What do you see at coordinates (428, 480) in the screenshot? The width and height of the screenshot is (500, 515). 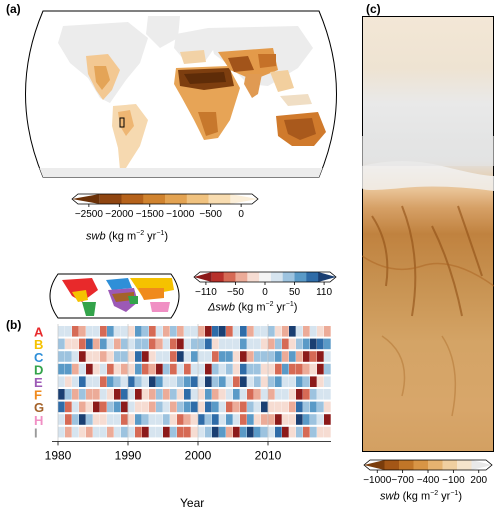 I see `colorbar-c-tick: −400` at bounding box center [428, 480].